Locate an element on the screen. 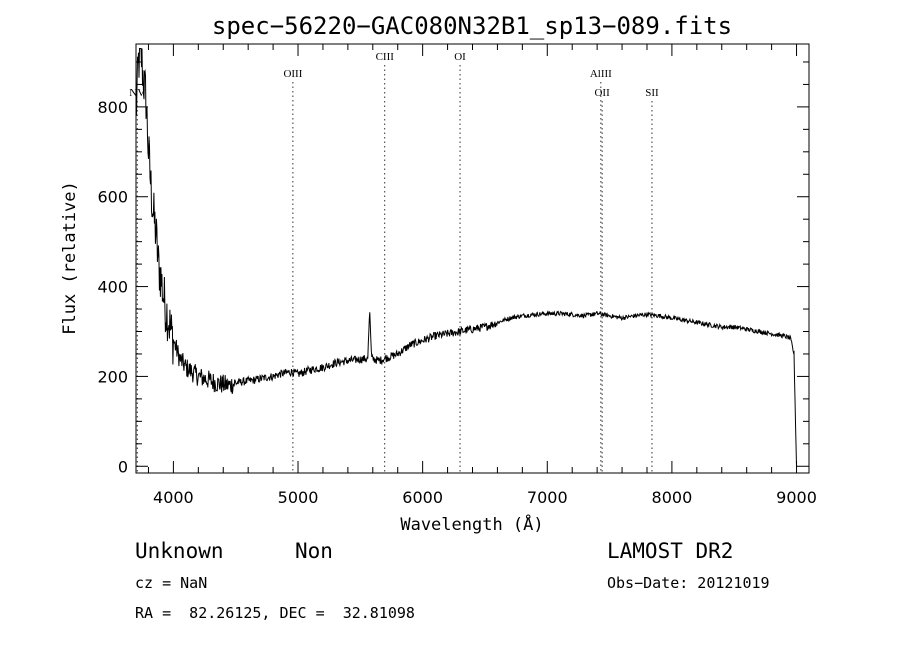 This screenshot has height=650, width=900. x-tick-label: 4000 is located at coordinates (173, 497).